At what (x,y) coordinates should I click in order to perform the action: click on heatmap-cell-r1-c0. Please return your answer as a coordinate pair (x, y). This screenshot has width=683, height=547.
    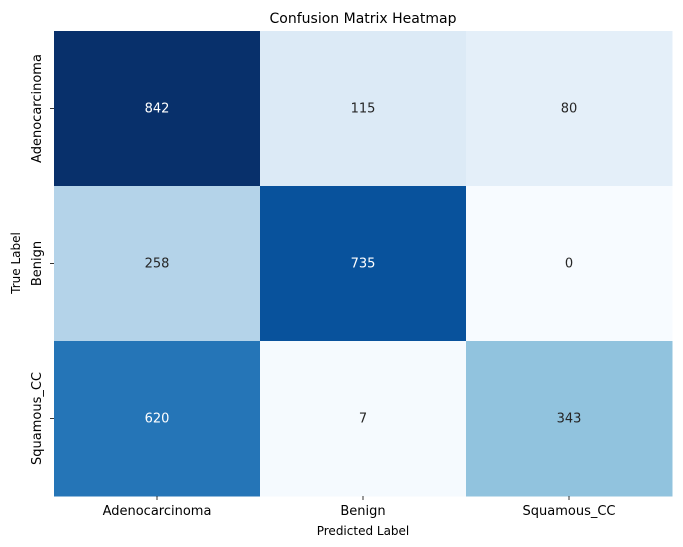
    Looking at the image, I should click on (157, 264).